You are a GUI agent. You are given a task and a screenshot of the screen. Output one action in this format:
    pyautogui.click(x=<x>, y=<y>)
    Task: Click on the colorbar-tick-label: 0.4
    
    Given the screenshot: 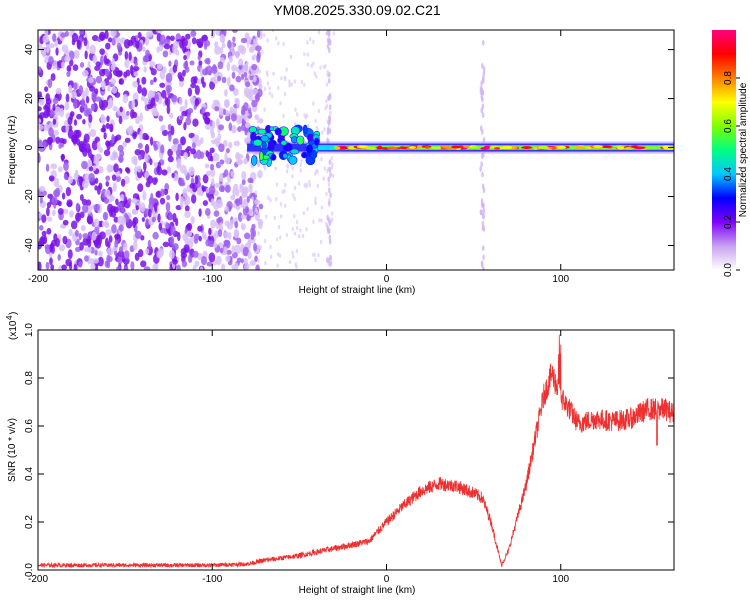 What is the action you would take?
    pyautogui.click(x=728, y=174)
    